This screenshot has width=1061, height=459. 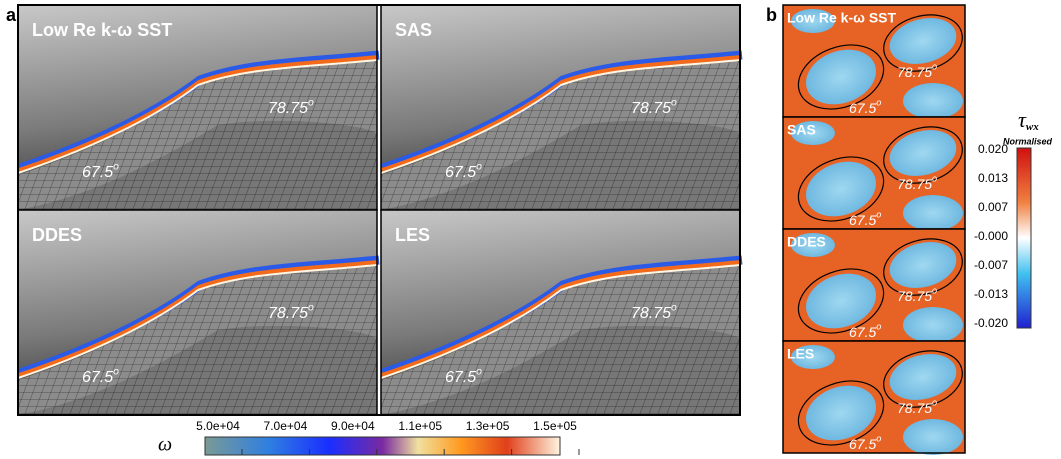 What do you see at coordinates (1028, 119) in the screenshot?
I see `colorbar-symbol: τwx` at bounding box center [1028, 119].